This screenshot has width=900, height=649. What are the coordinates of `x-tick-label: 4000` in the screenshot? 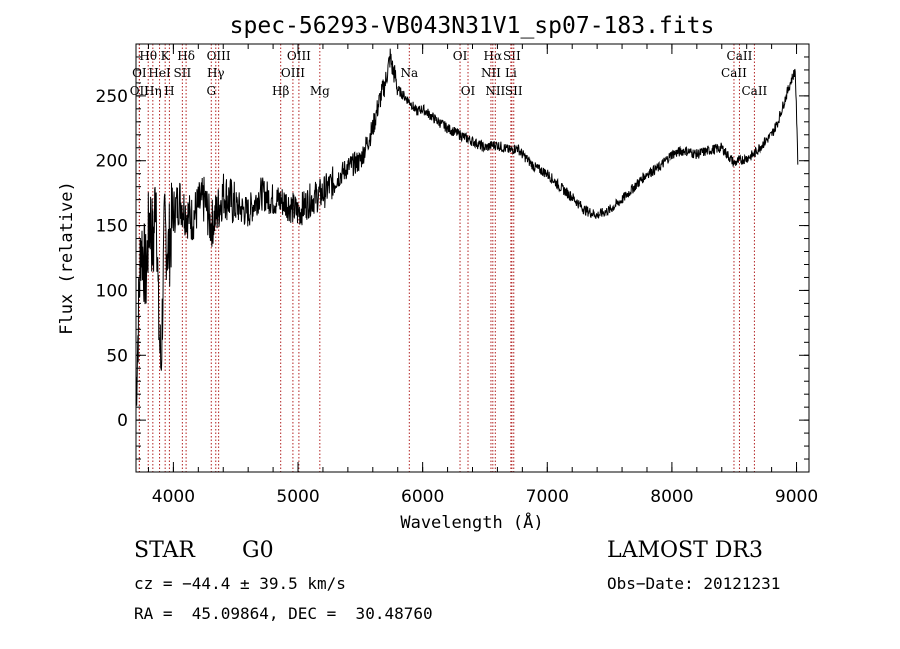 It's located at (173, 497).